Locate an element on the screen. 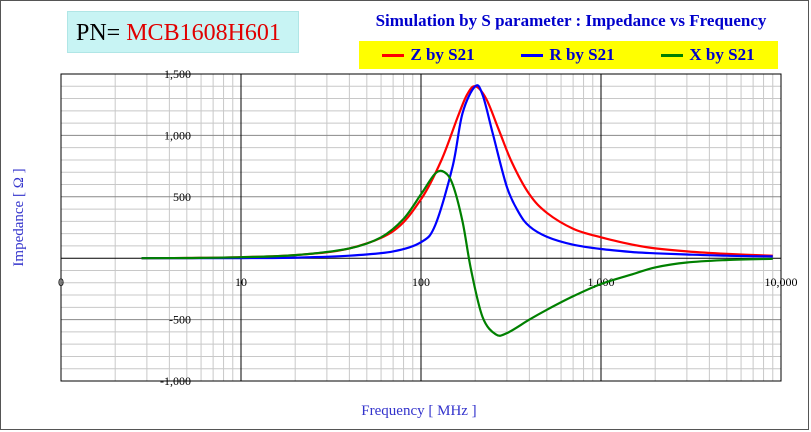 This screenshot has height=432, width=811. legend: Z by S21 R by S21 X by S21 is located at coordinates (568, 55).